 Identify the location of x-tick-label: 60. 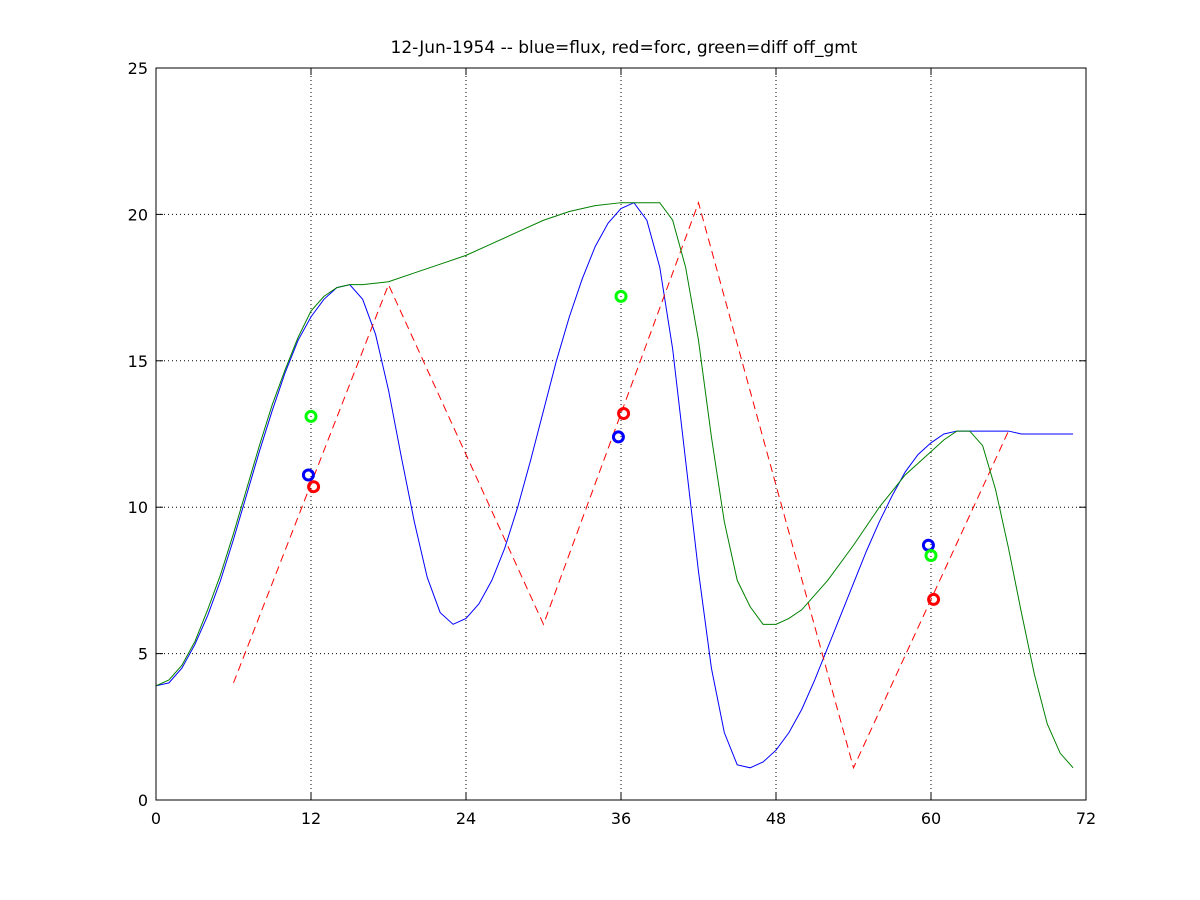
(931, 818).